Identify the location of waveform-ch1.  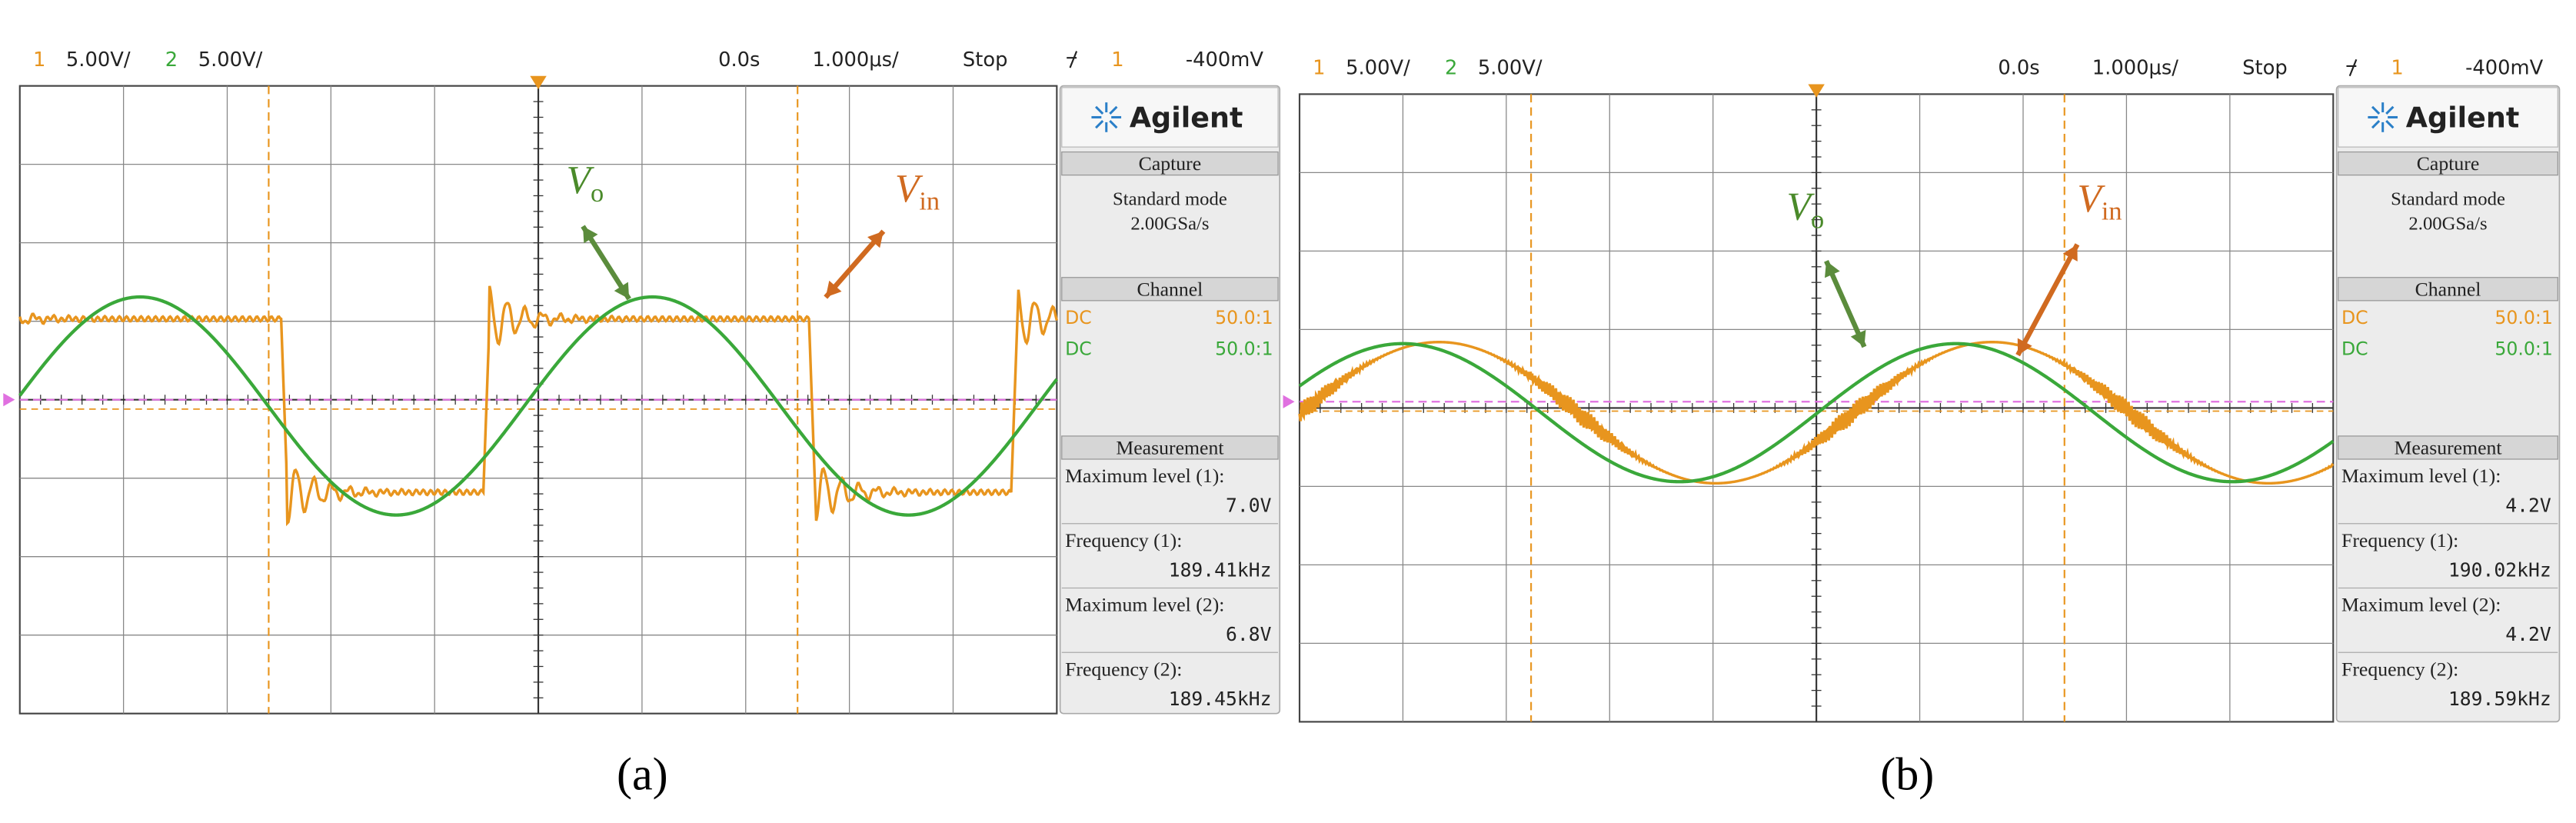
(1816, 413).